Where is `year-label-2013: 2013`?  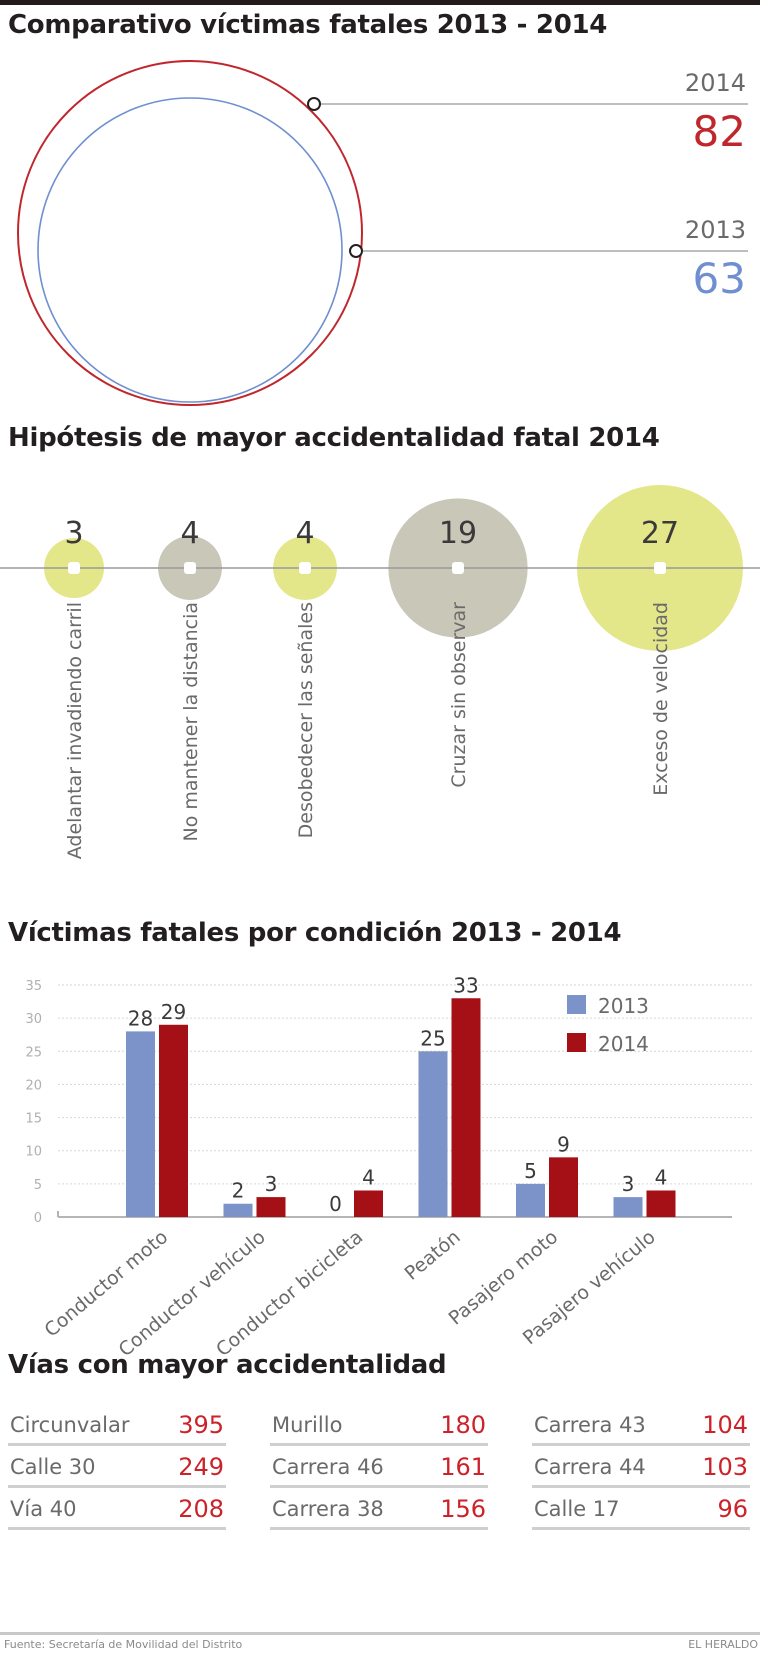
year-label-2013: 2013 is located at coordinates (715, 230).